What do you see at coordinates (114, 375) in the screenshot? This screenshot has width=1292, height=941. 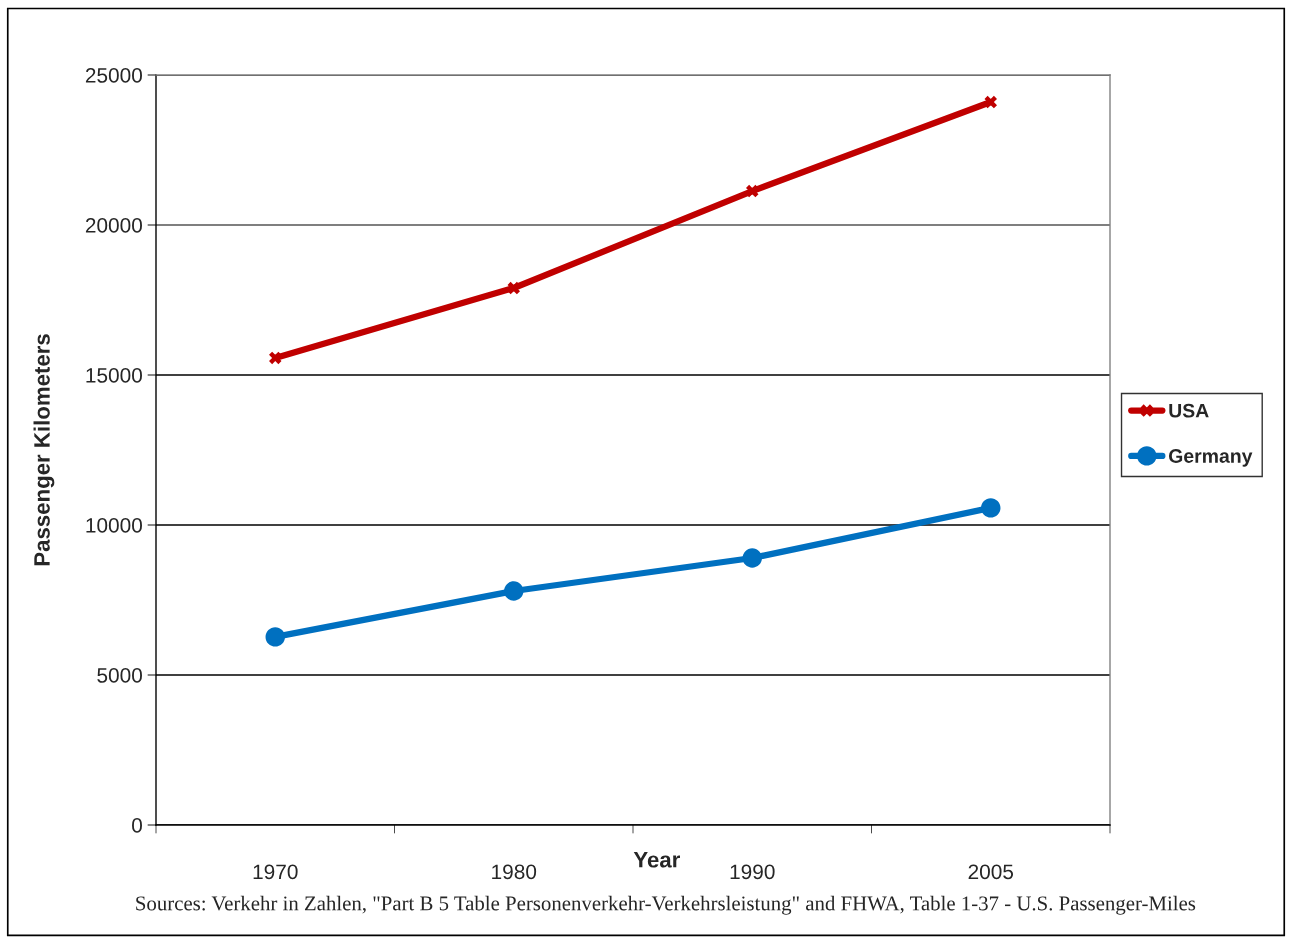 I see `y-tick-label: 15000` at bounding box center [114, 375].